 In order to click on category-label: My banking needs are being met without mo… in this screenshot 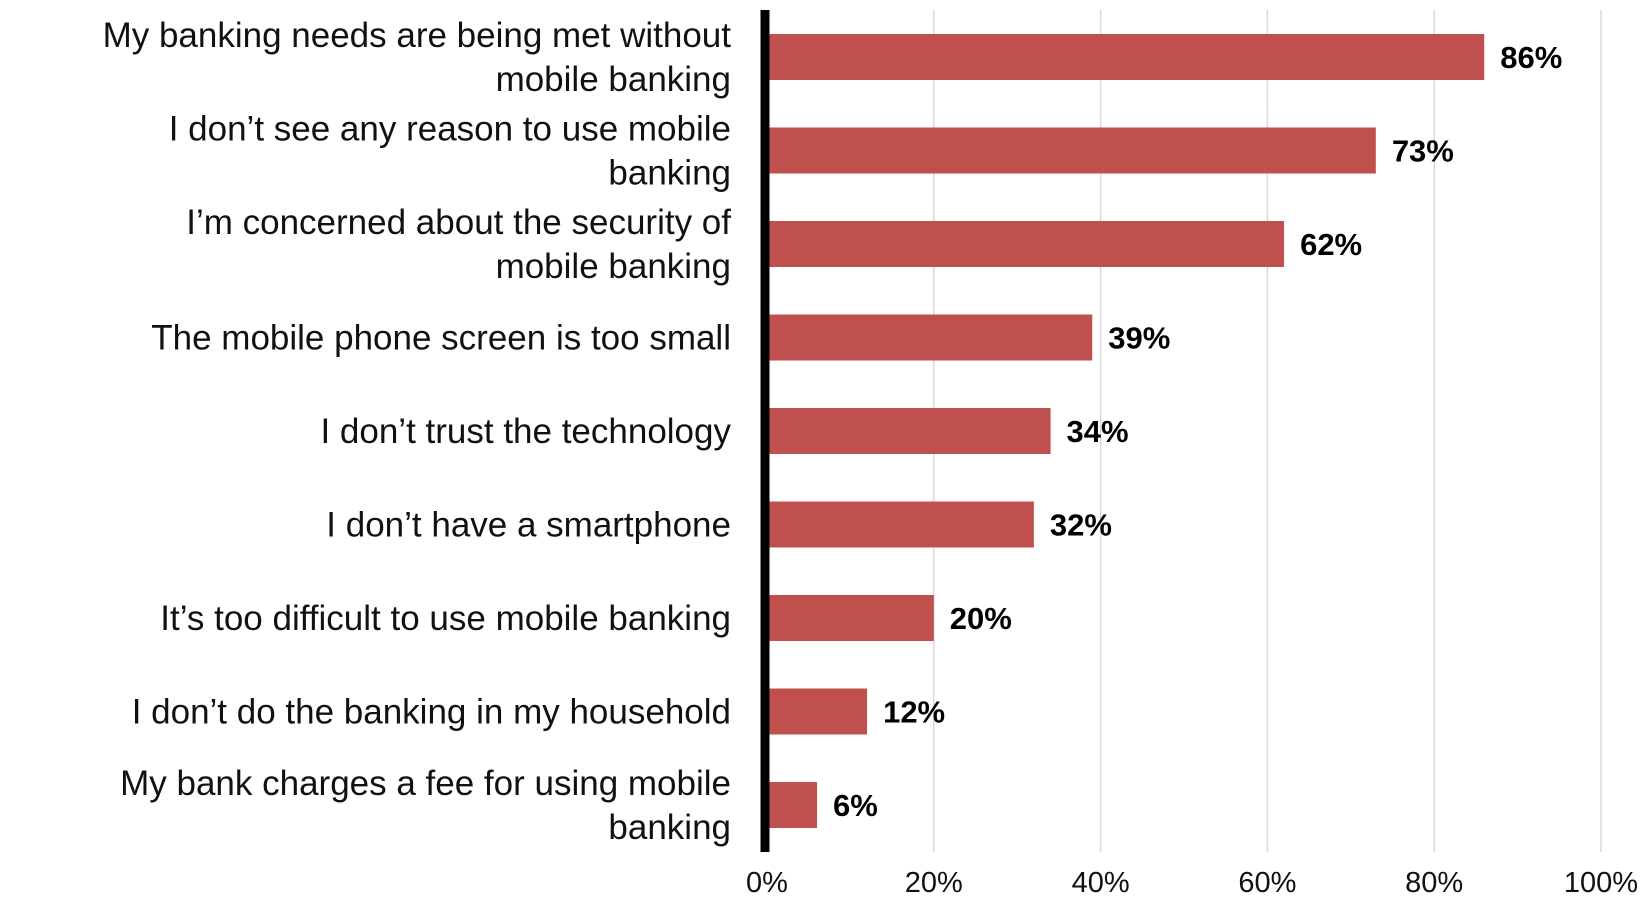, I will do `click(417, 57)`.